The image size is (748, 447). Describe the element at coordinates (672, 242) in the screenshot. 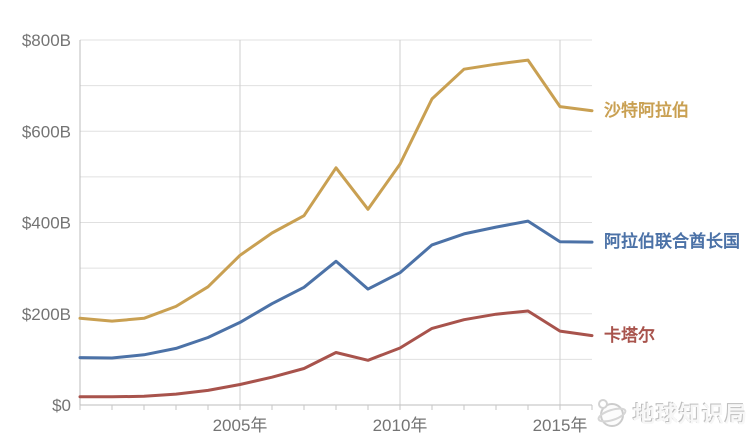

I see `series-label-uae: 阿拉伯联合酋长国` at that location.